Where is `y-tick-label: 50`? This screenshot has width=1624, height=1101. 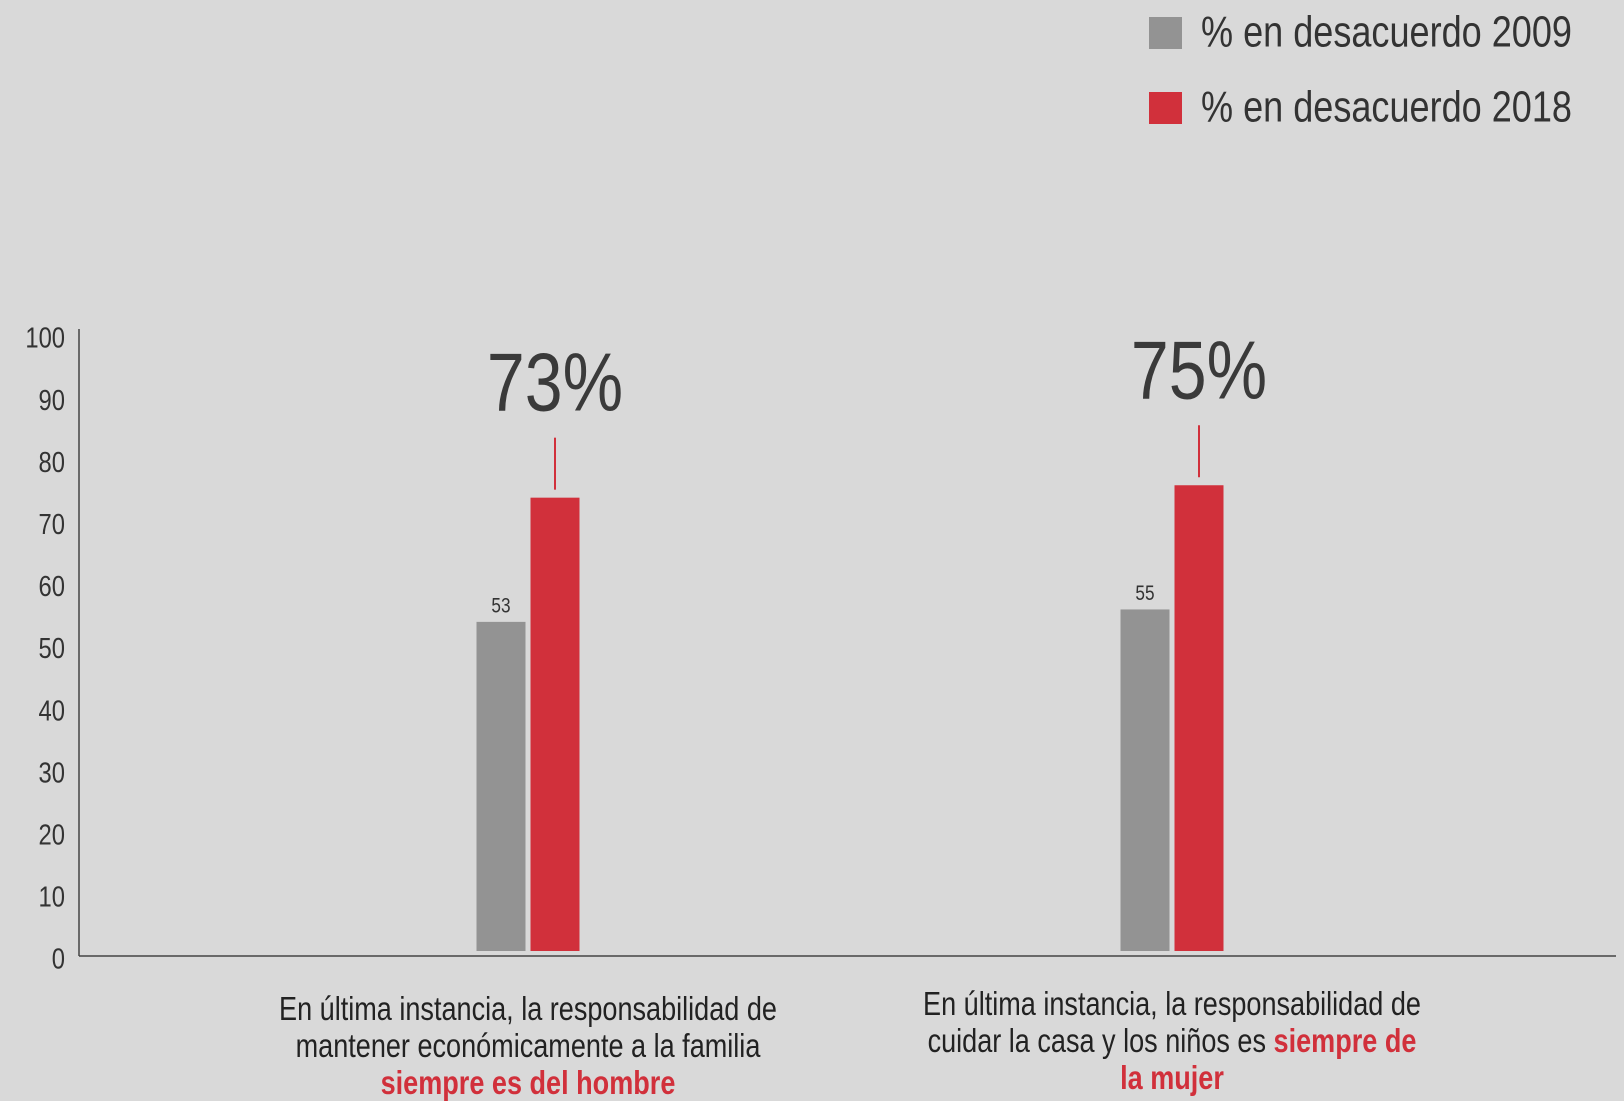 y-tick-label: 50 is located at coordinates (52, 648).